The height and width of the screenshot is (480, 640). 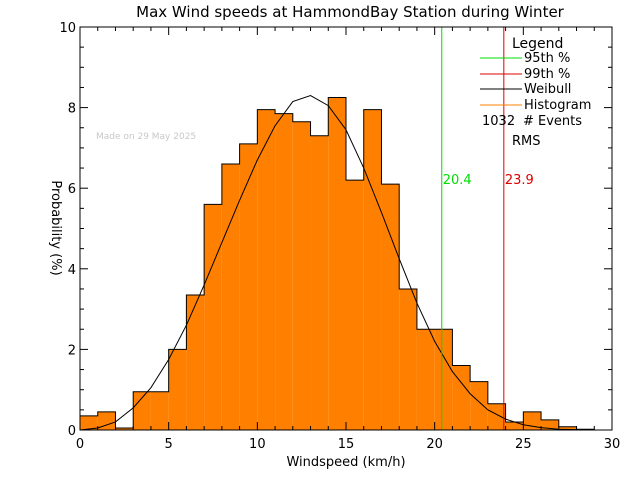 What do you see at coordinates (526, 141) in the screenshot?
I see `legend-rms-label: RMS` at bounding box center [526, 141].